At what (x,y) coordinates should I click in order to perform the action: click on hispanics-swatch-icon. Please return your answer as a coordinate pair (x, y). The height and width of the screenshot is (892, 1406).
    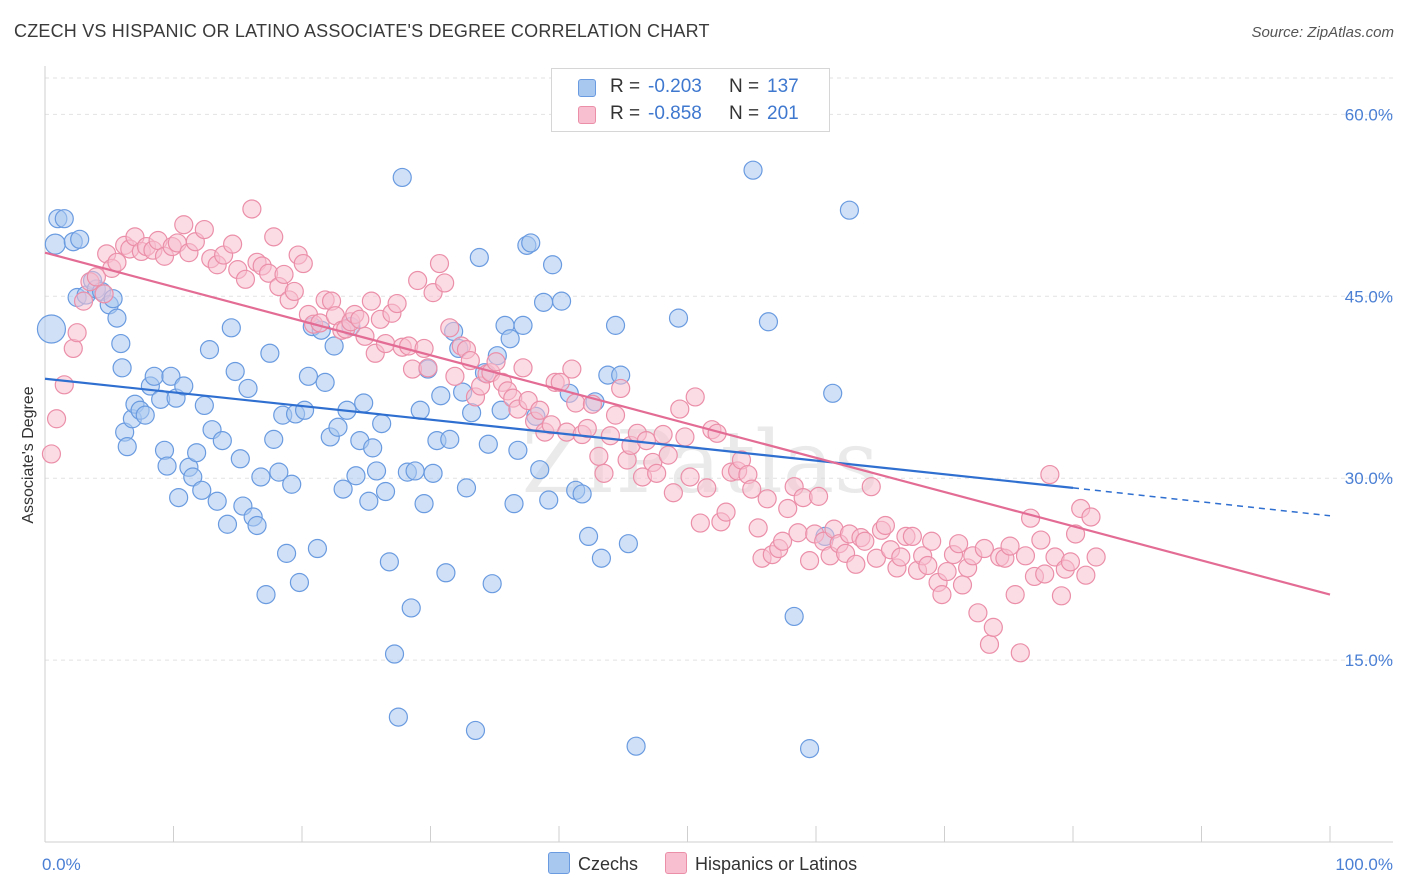
    Looking at the image, I should click on (587, 115).